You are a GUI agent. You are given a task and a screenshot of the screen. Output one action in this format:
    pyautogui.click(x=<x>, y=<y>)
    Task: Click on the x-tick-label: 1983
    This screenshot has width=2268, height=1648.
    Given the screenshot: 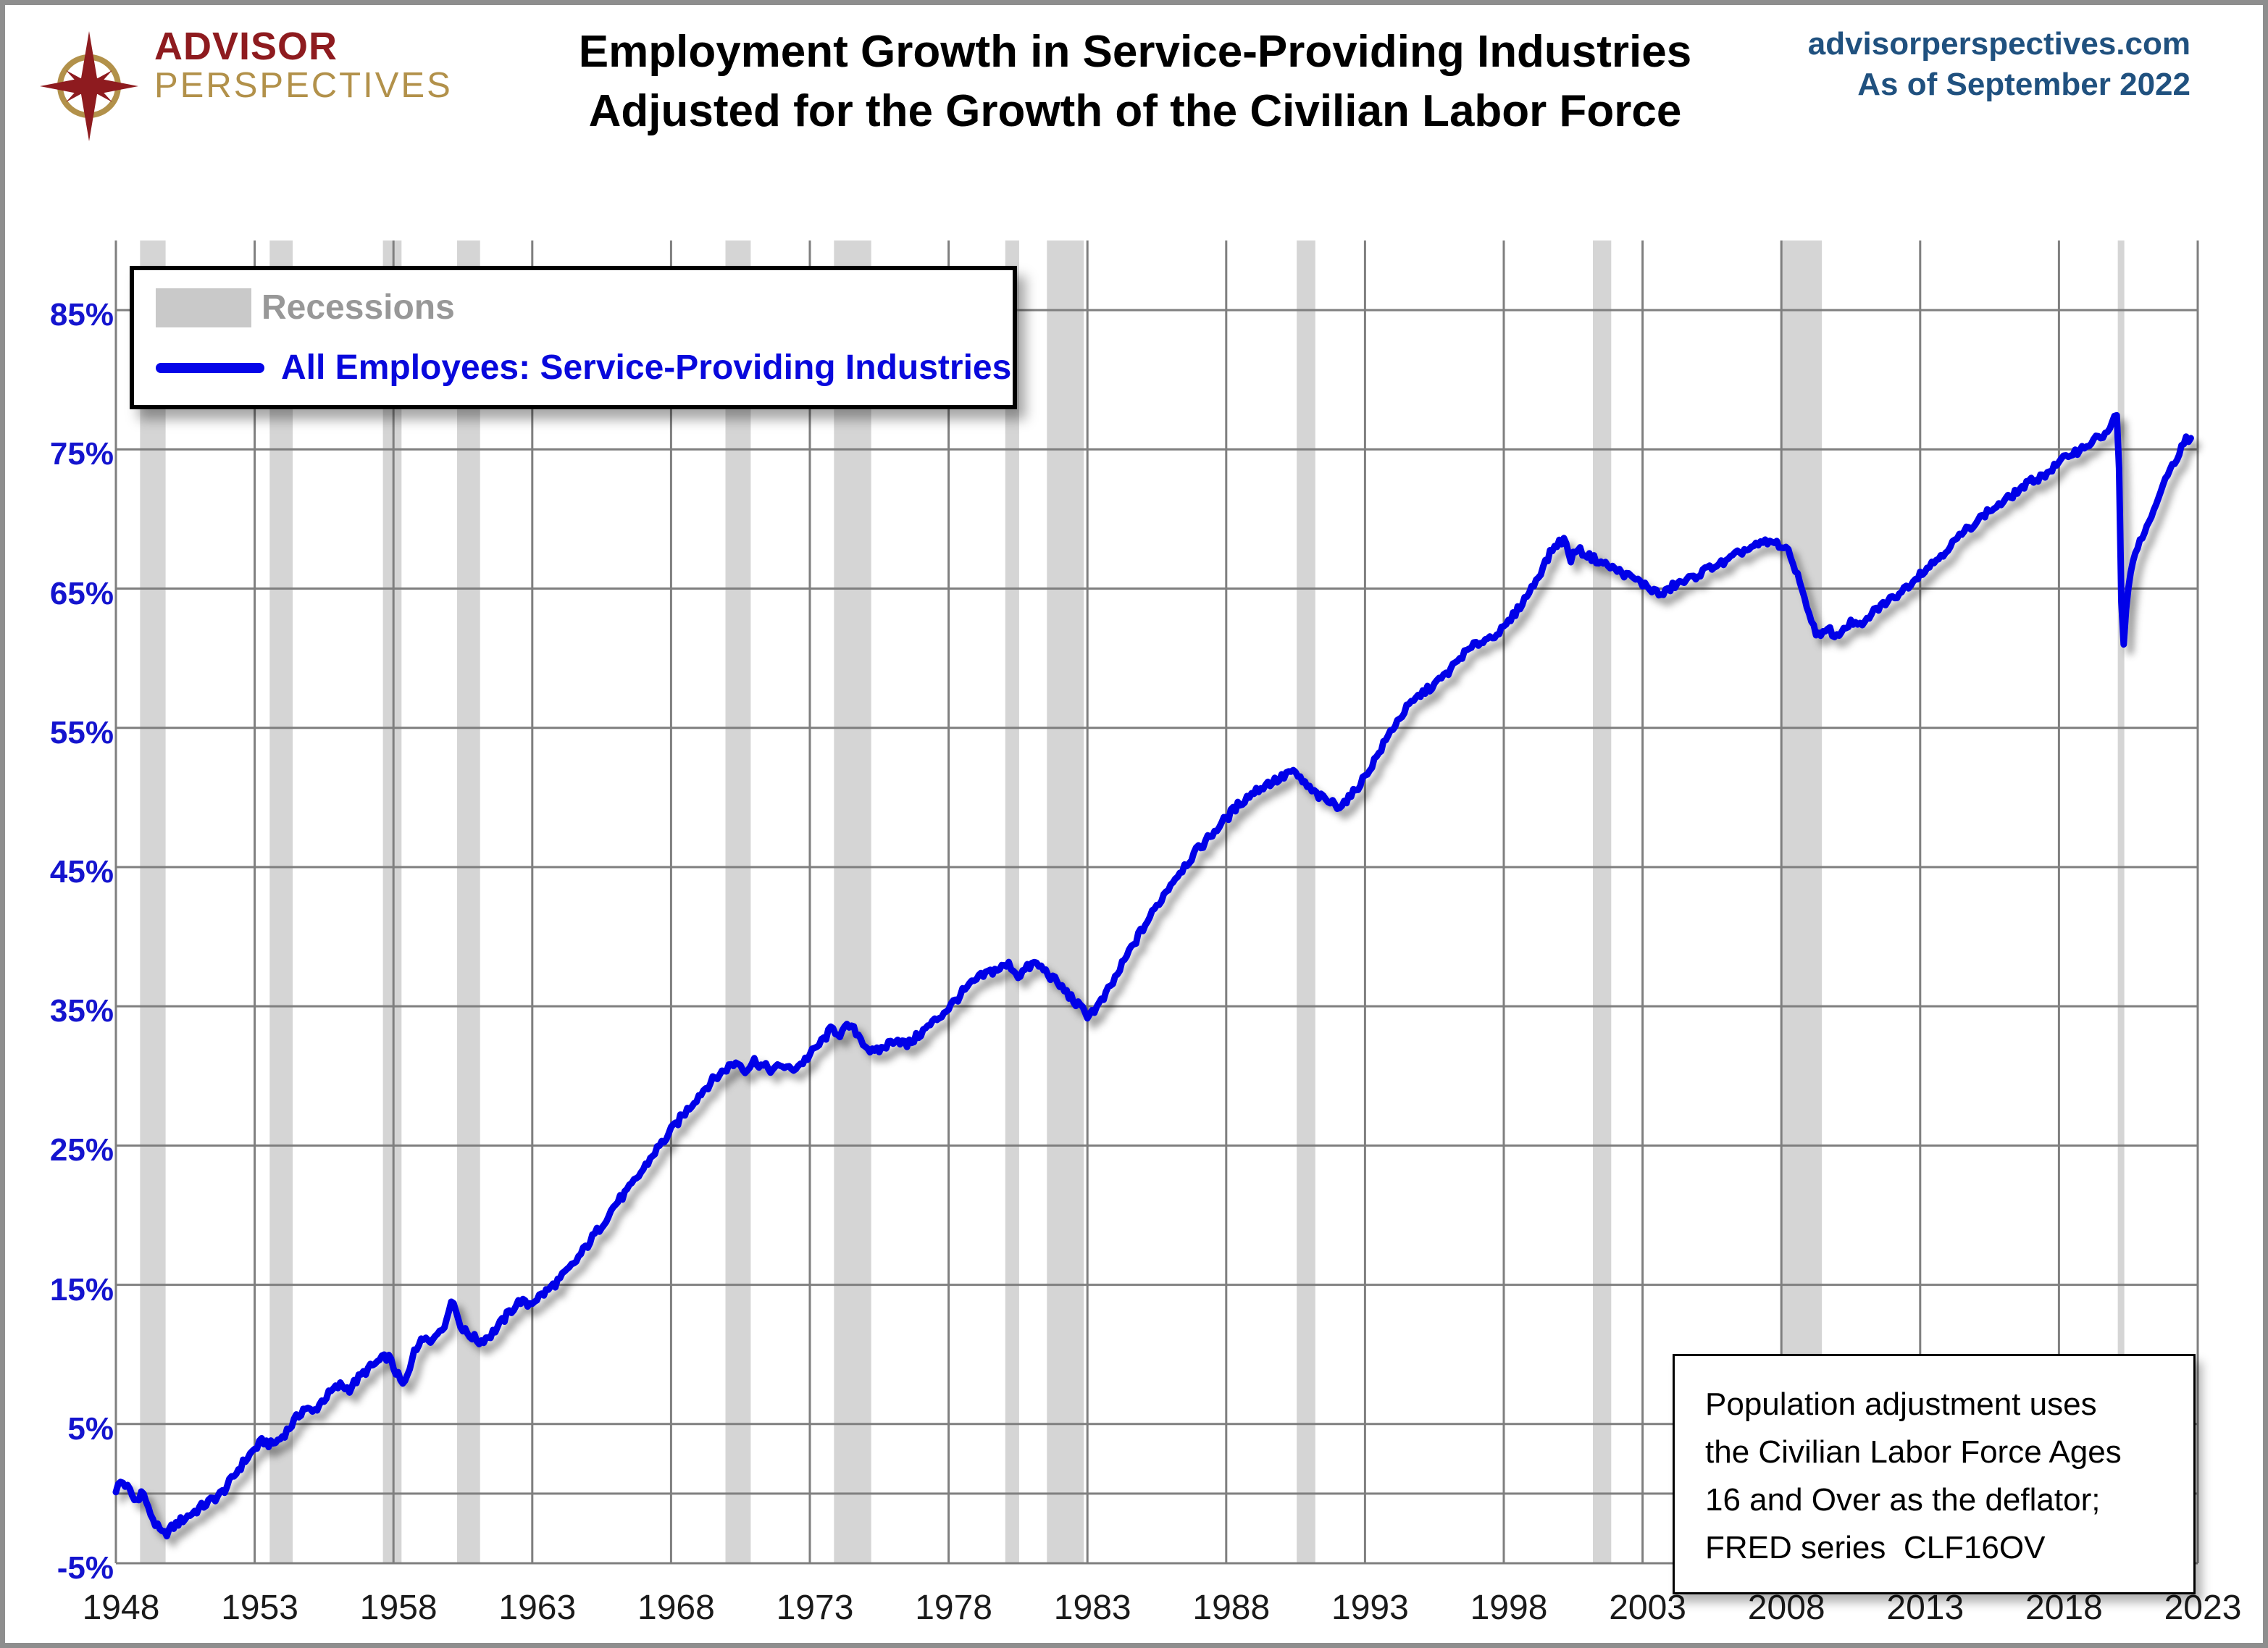 What is the action you would take?
    pyautogui.click(x=1092, y=1608)
    